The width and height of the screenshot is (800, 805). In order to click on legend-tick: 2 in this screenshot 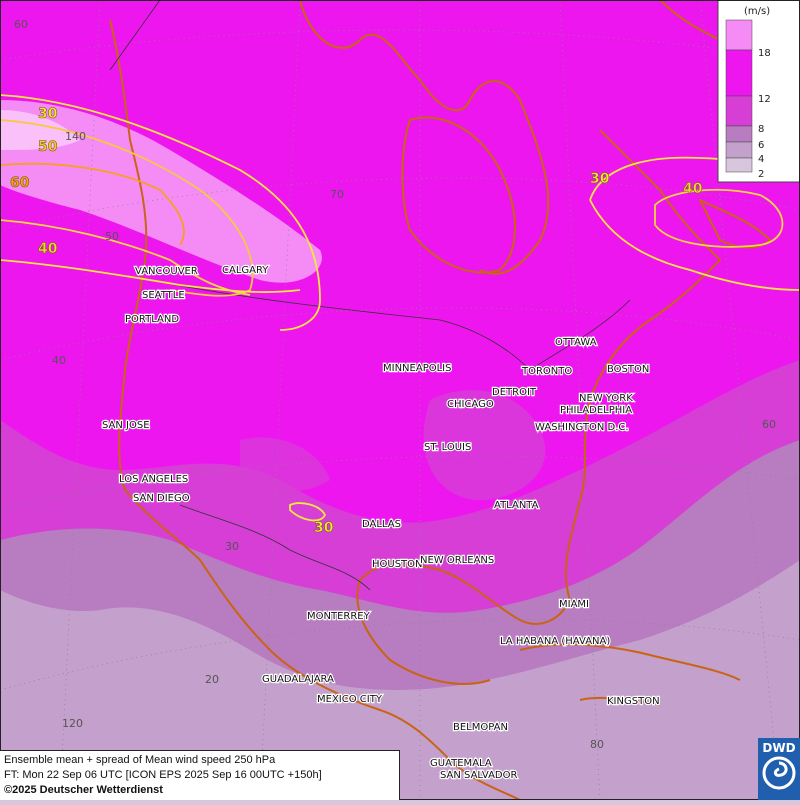, I will do `click(761, 174)`.